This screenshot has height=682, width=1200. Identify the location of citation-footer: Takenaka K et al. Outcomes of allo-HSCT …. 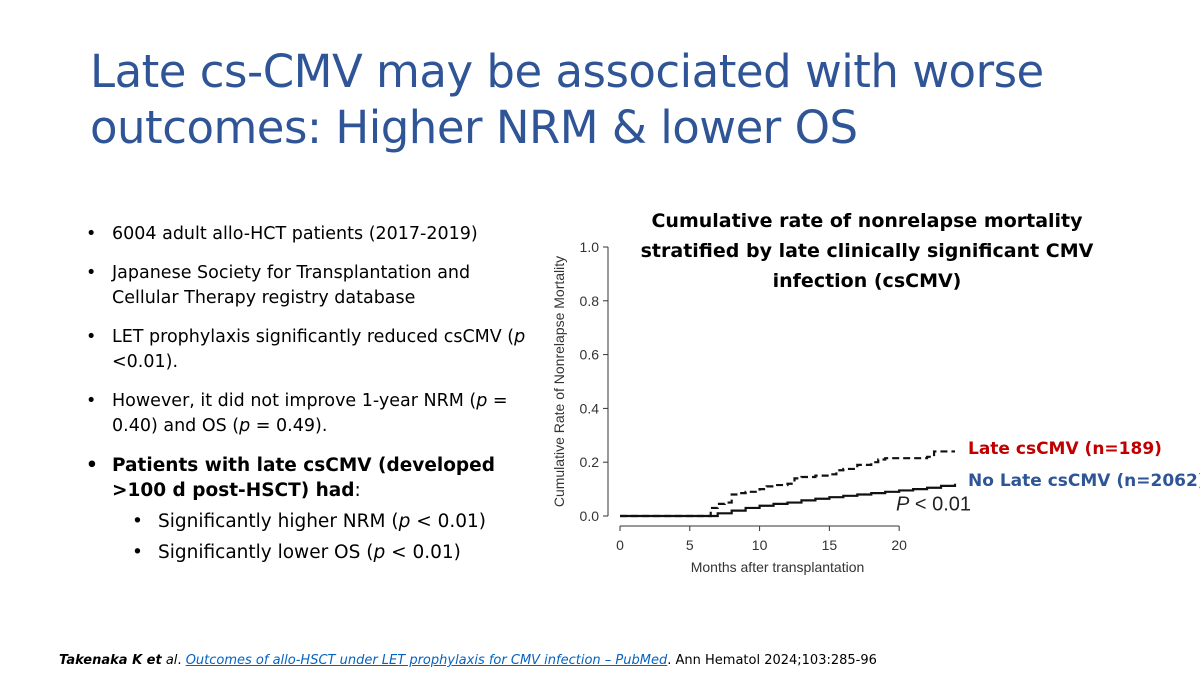
(468, 660).